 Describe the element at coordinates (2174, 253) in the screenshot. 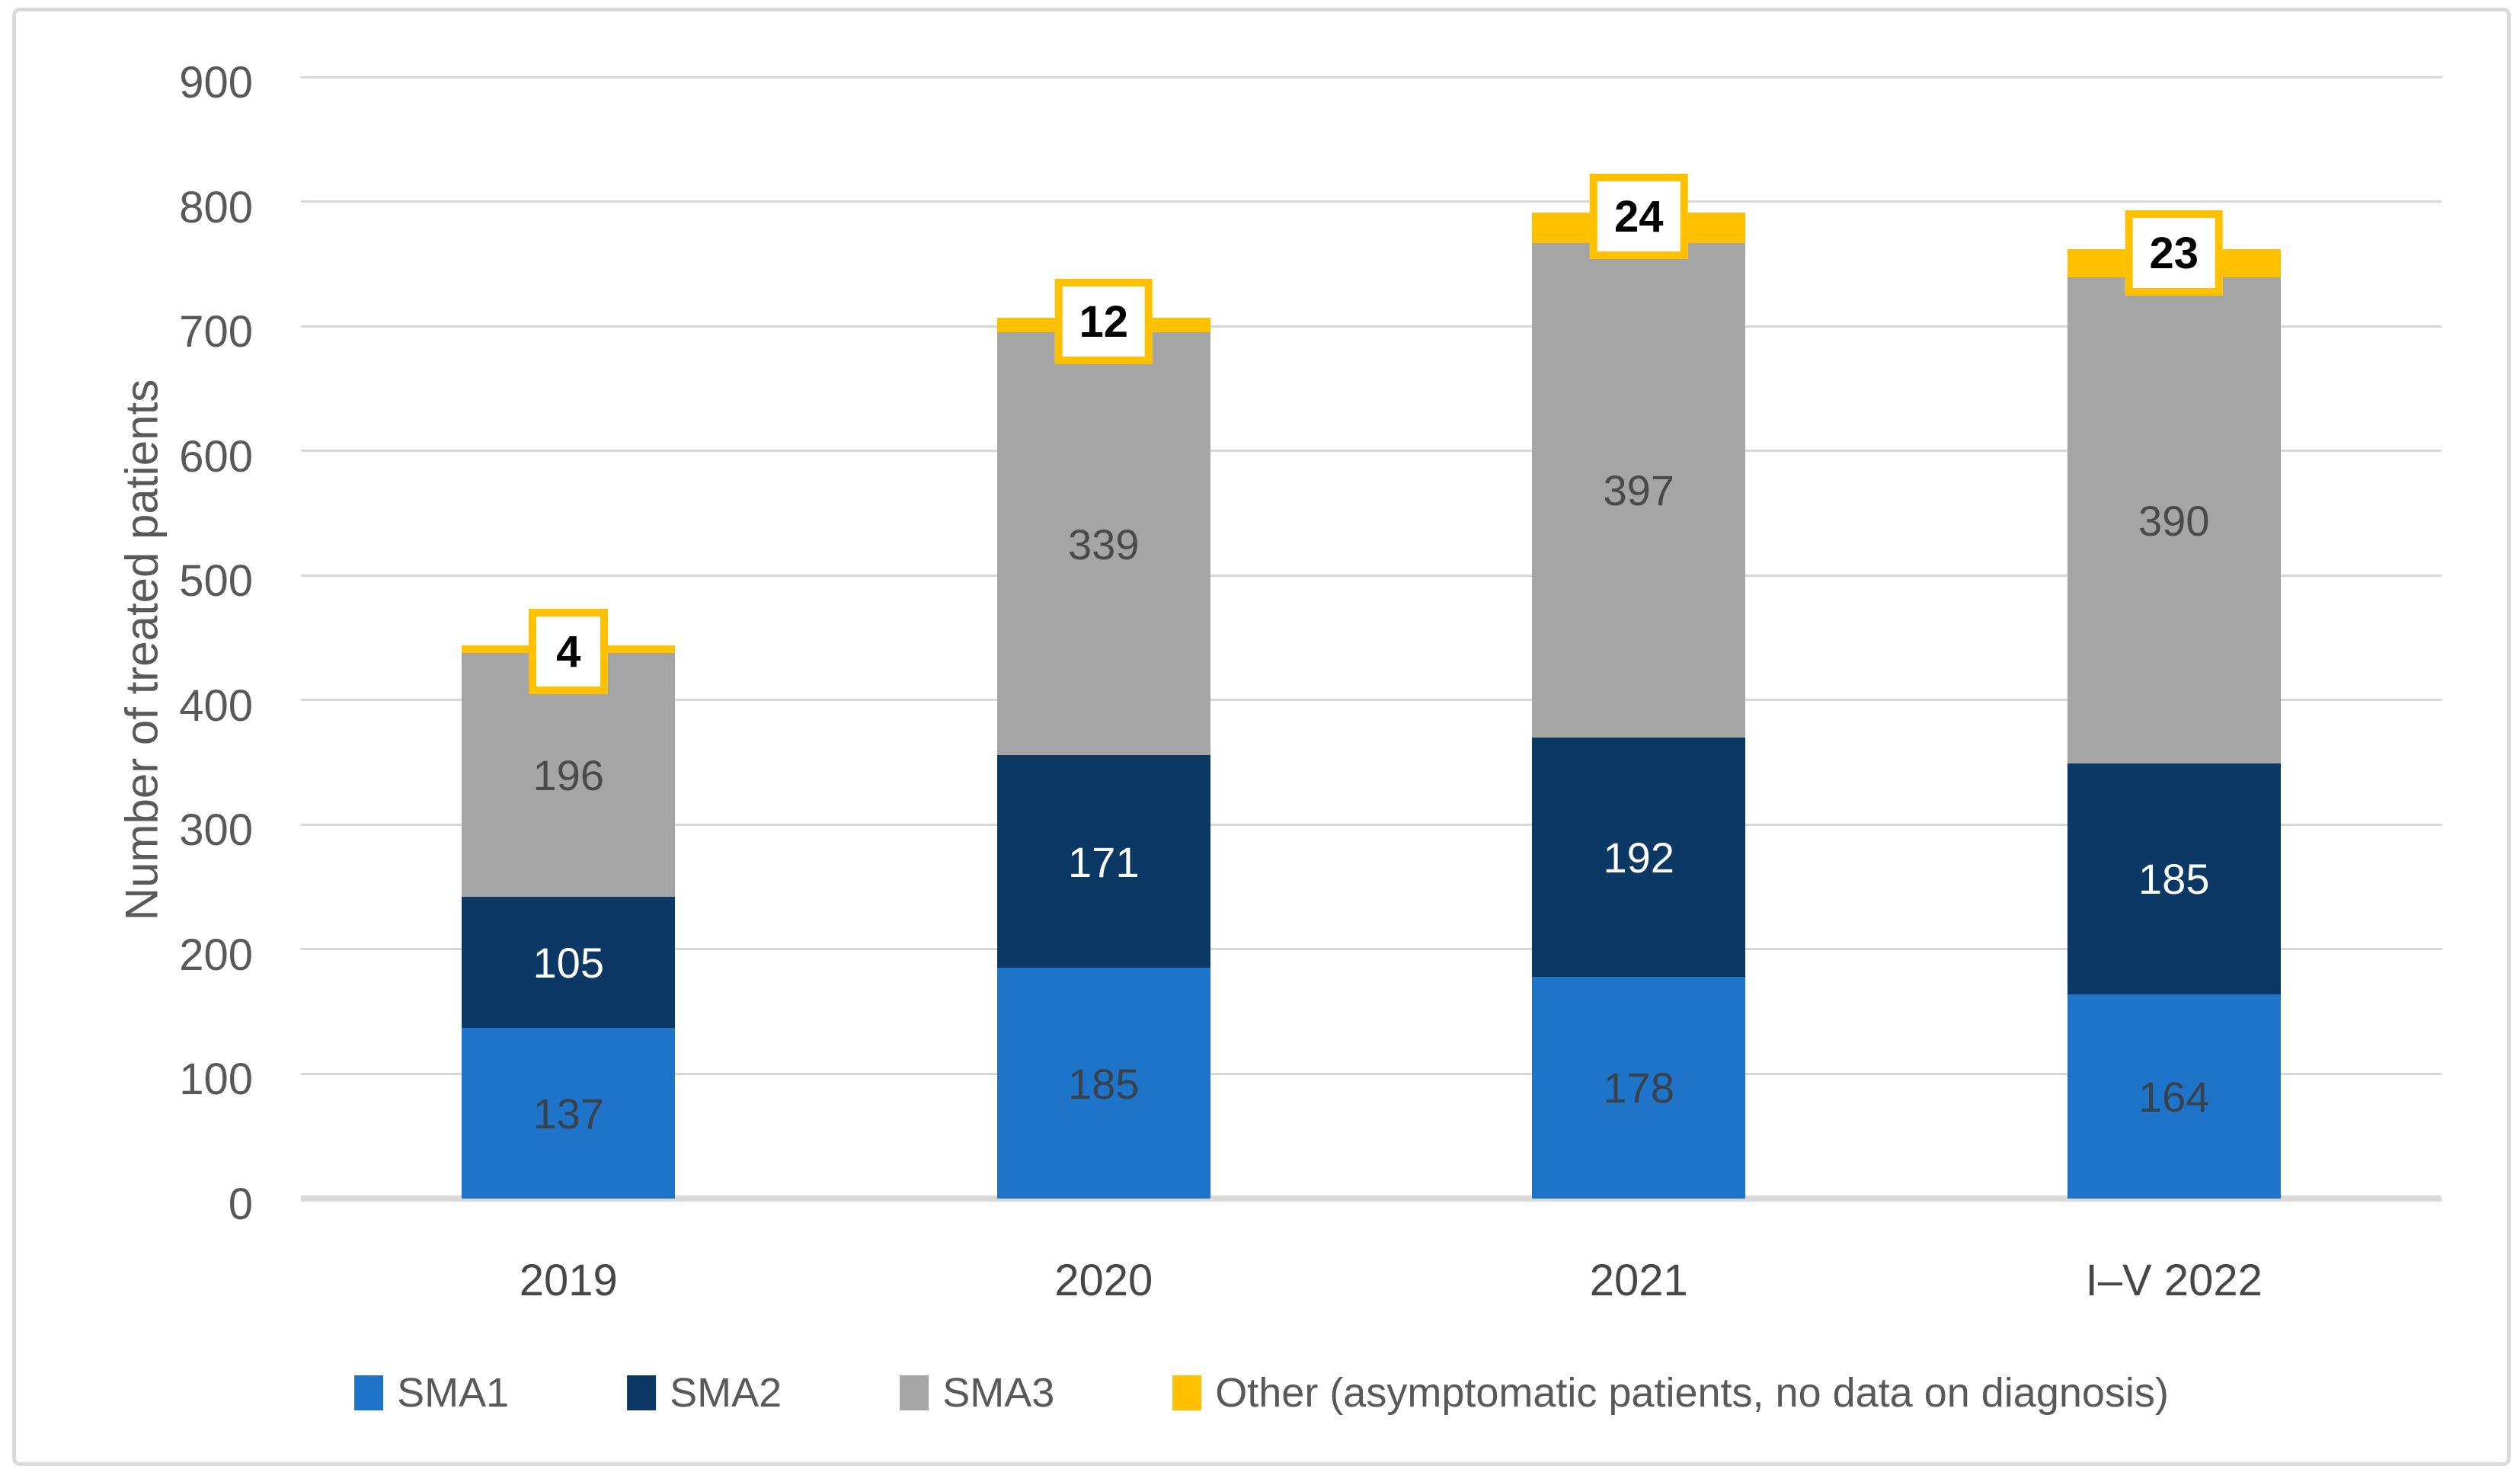

I see `callout-label: 23` at that location.